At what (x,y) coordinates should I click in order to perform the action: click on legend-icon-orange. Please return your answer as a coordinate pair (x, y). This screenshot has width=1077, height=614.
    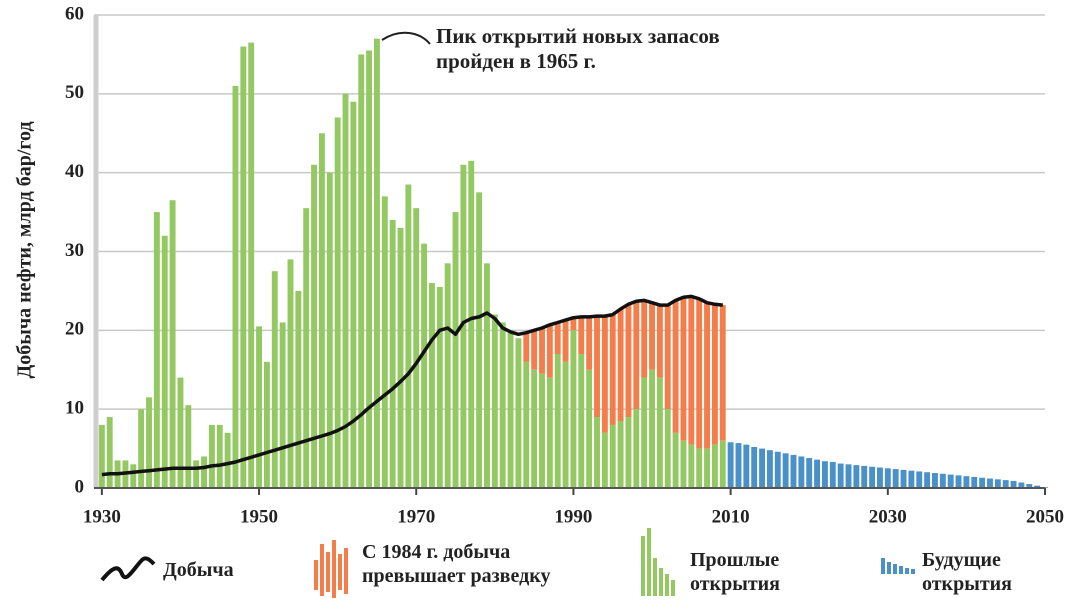
    Looking at the image, I should click on (331, 569).